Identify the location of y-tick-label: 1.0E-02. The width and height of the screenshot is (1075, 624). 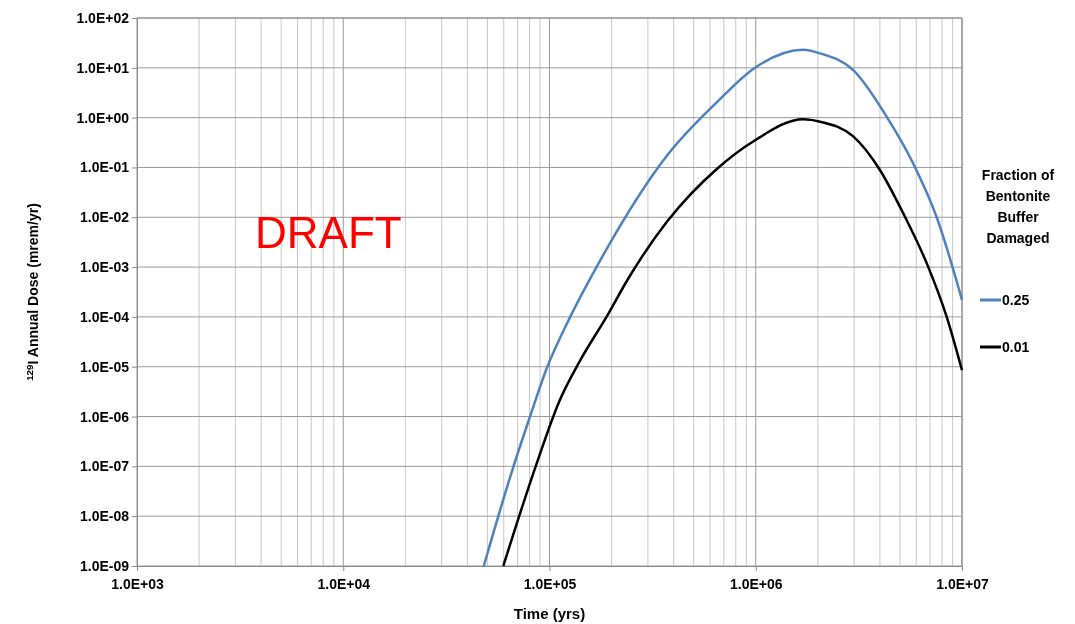
(104, 217).